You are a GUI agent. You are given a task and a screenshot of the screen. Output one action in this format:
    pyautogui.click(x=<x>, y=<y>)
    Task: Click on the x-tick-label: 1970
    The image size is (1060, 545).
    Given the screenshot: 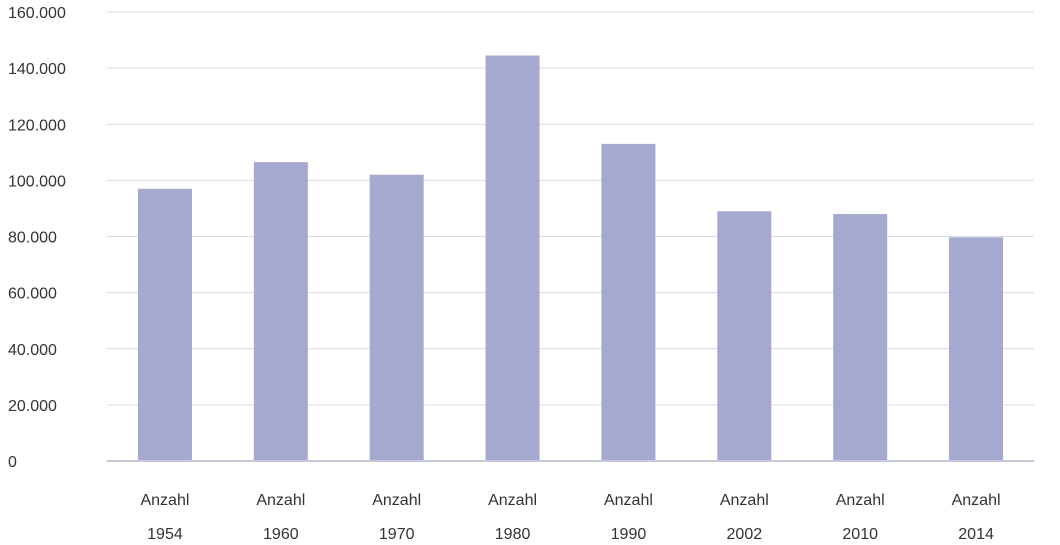 What is the action you would take?
    pyautogui.click(x=397, y=534)
    